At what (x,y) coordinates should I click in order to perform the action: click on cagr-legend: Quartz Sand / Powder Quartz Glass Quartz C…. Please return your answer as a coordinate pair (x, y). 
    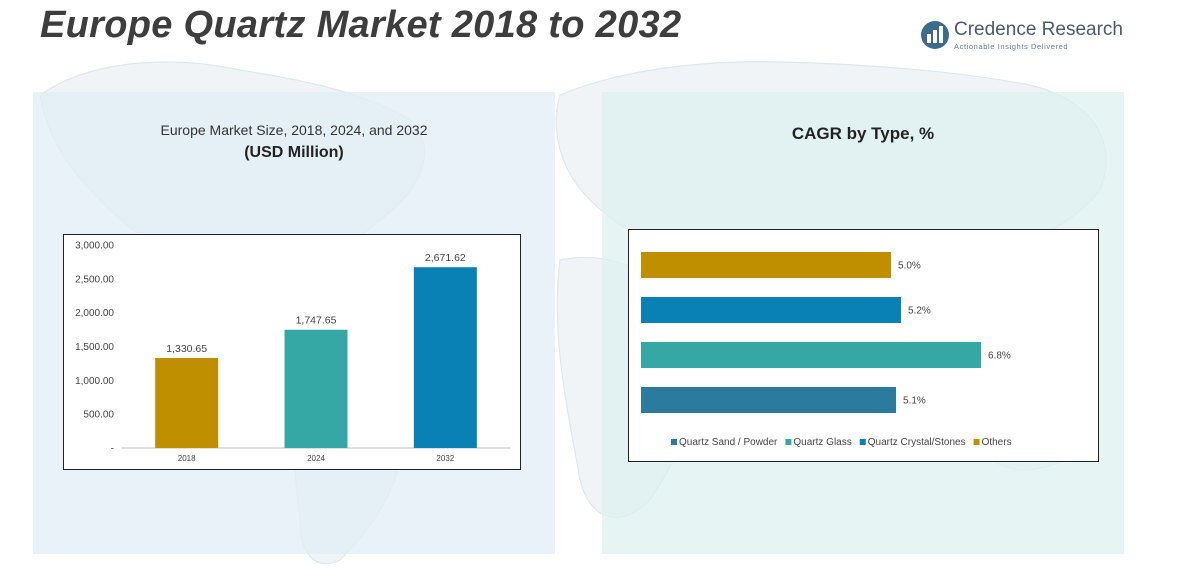
    Looking at the image, I should click on (841, 442).